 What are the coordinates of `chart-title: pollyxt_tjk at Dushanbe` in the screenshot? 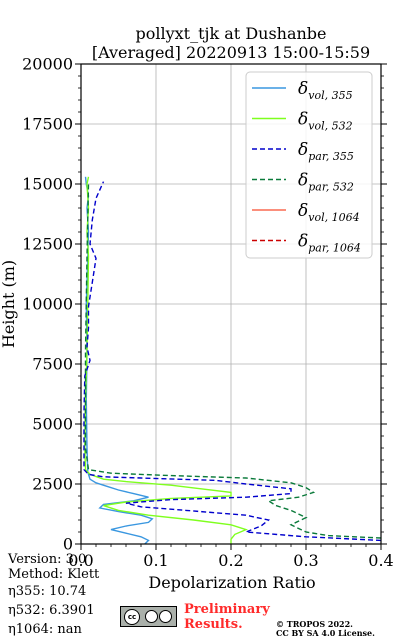 It's located at (231, 33).